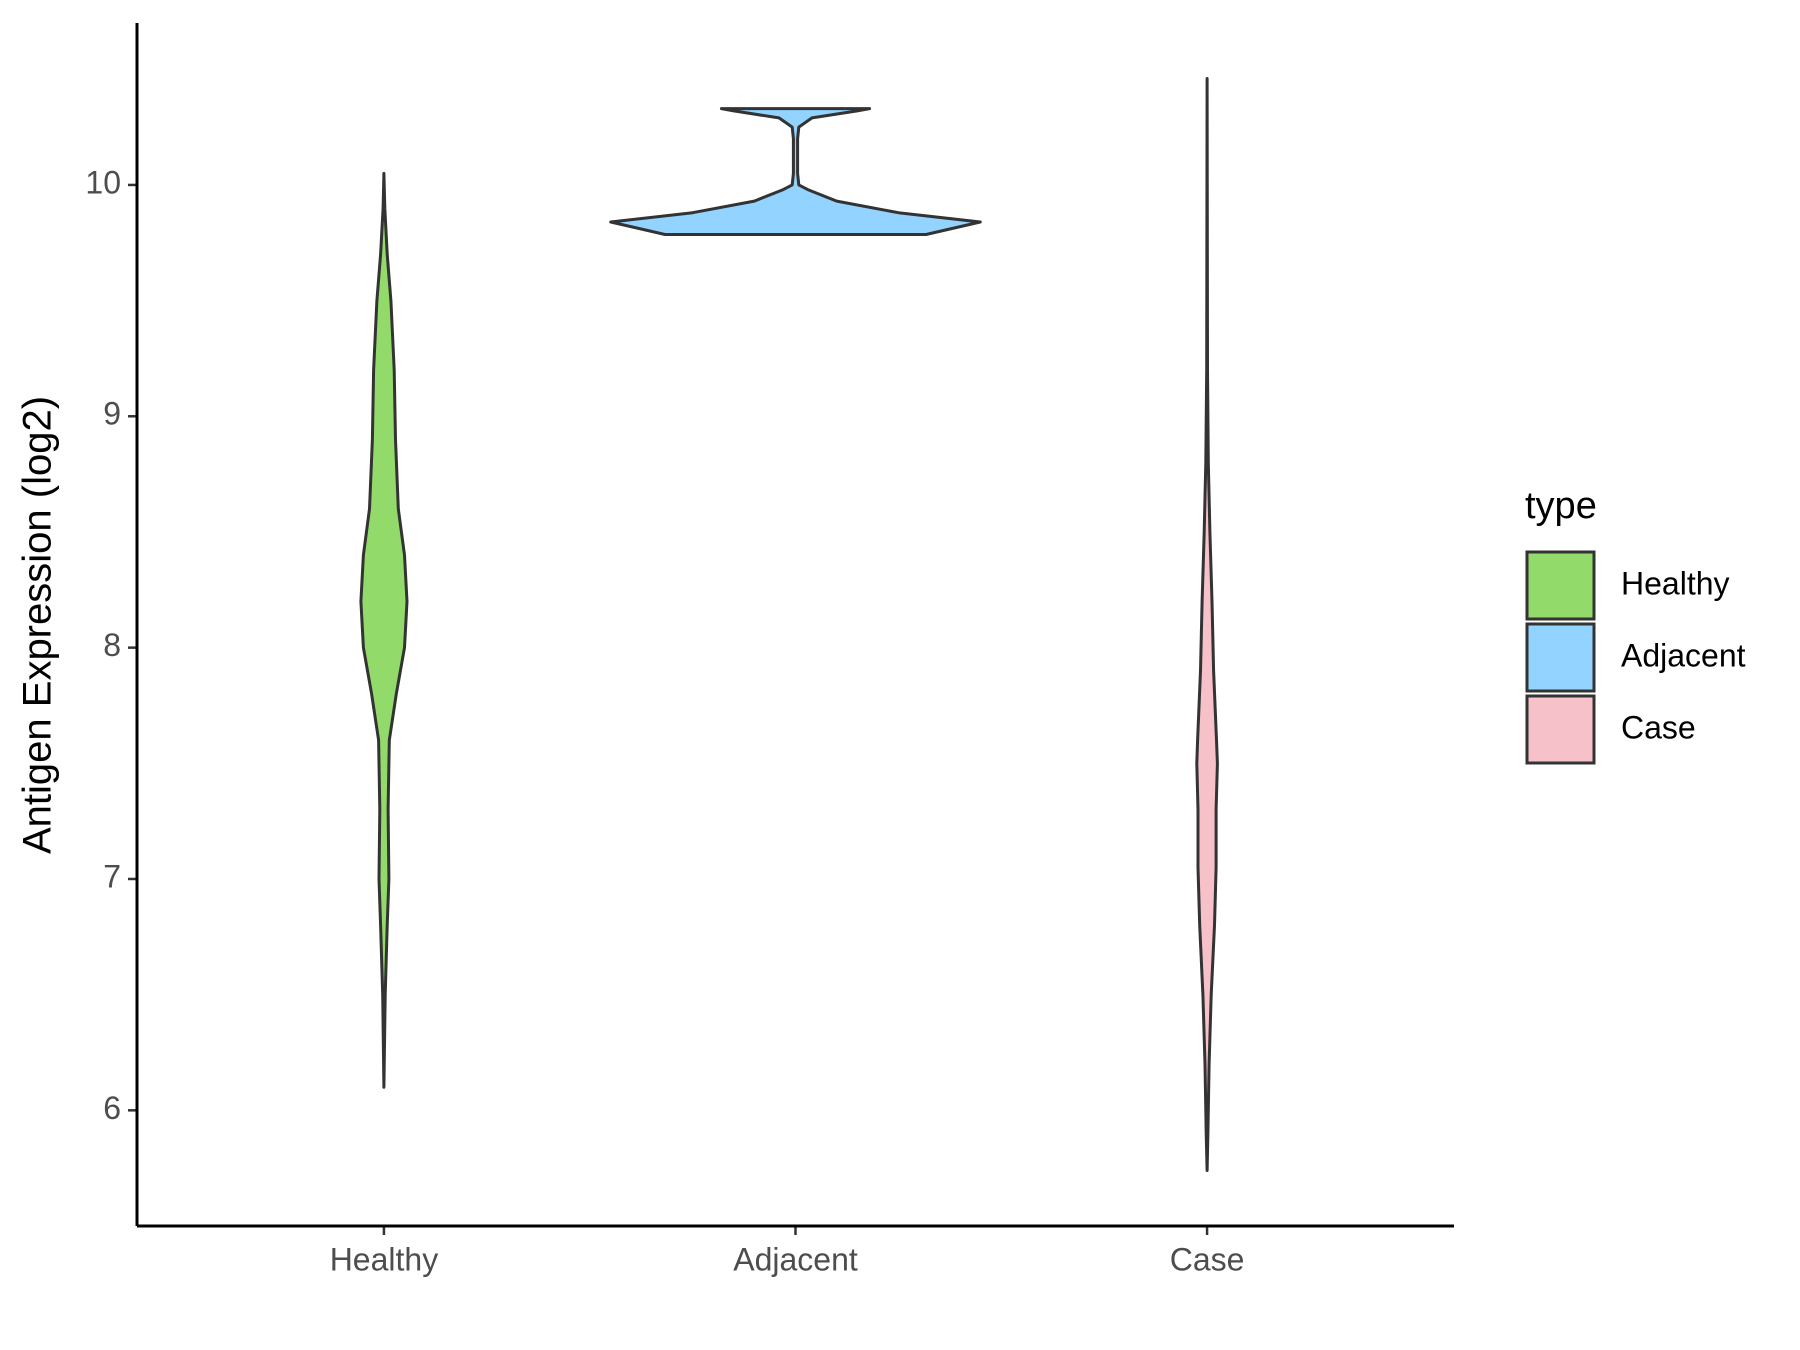  I want to click on y-axis-title: Antigen Expression (log2), so click(38, 625).